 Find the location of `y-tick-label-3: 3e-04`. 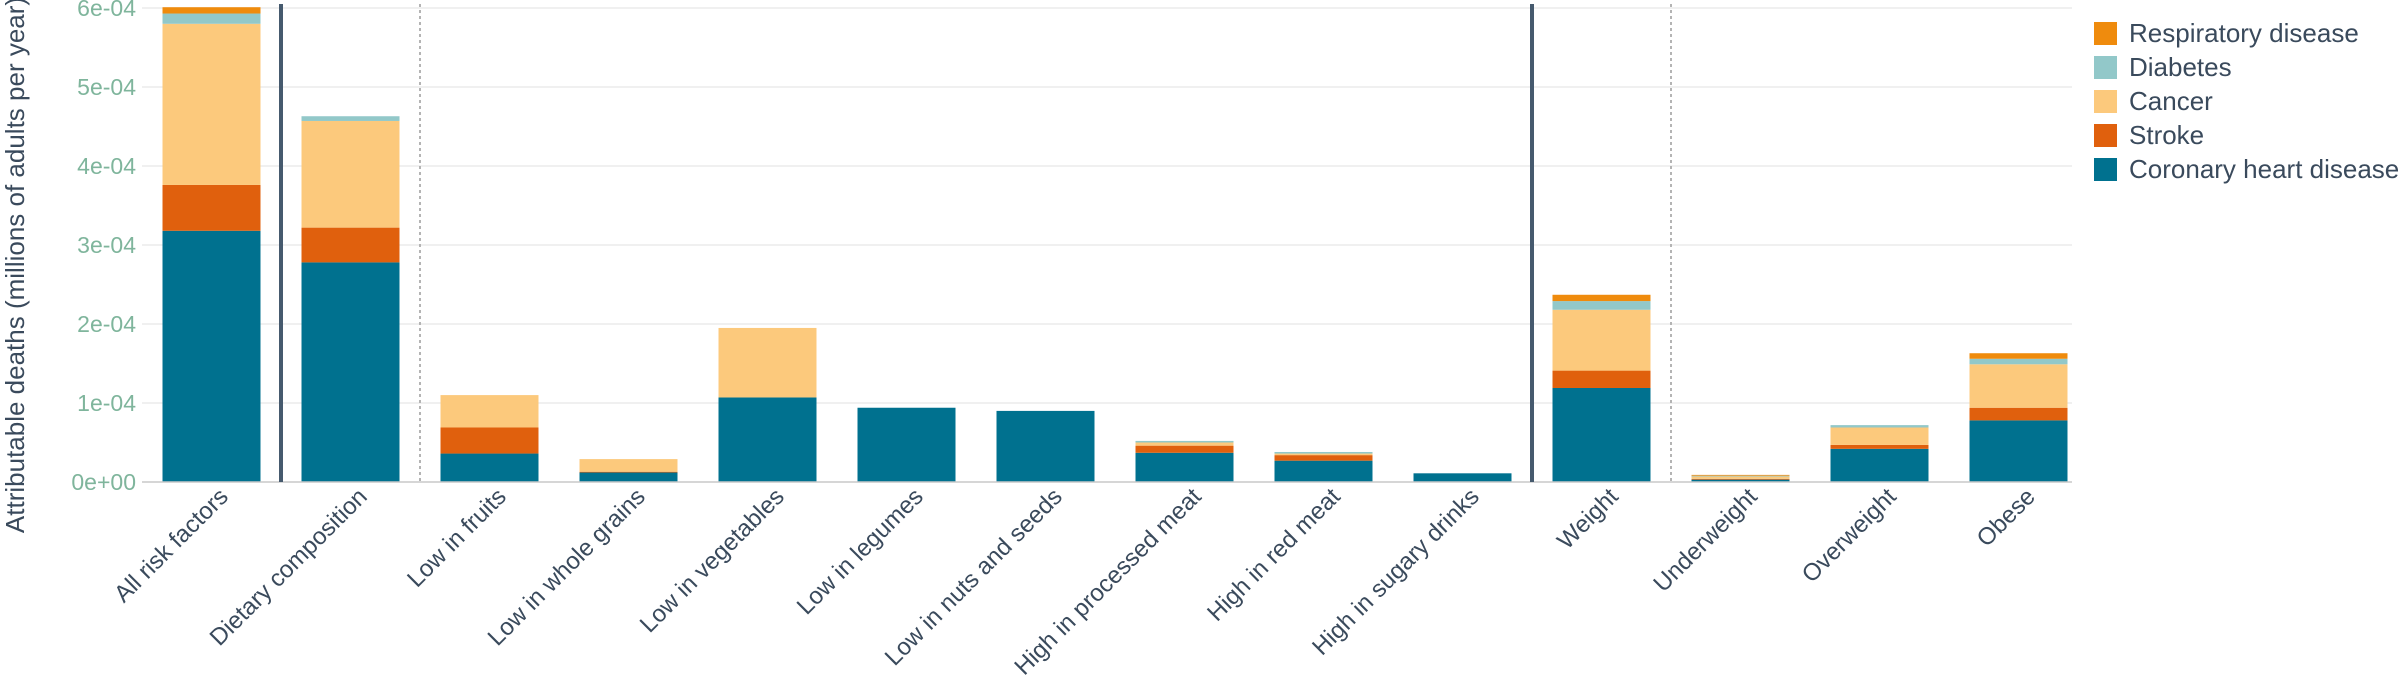

y-tick-label-3: 3e-04 is located at coordinates (106, 245).